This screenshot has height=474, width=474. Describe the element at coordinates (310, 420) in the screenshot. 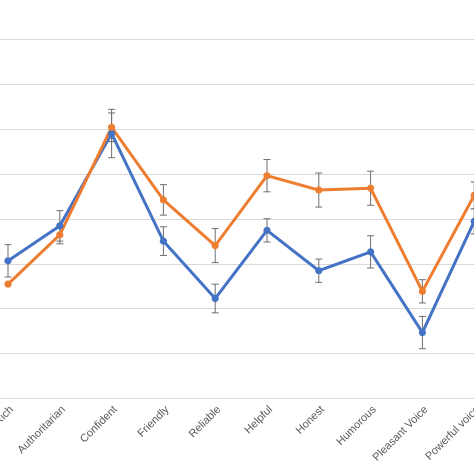

I see `x-tick-label: Honest` at that location.